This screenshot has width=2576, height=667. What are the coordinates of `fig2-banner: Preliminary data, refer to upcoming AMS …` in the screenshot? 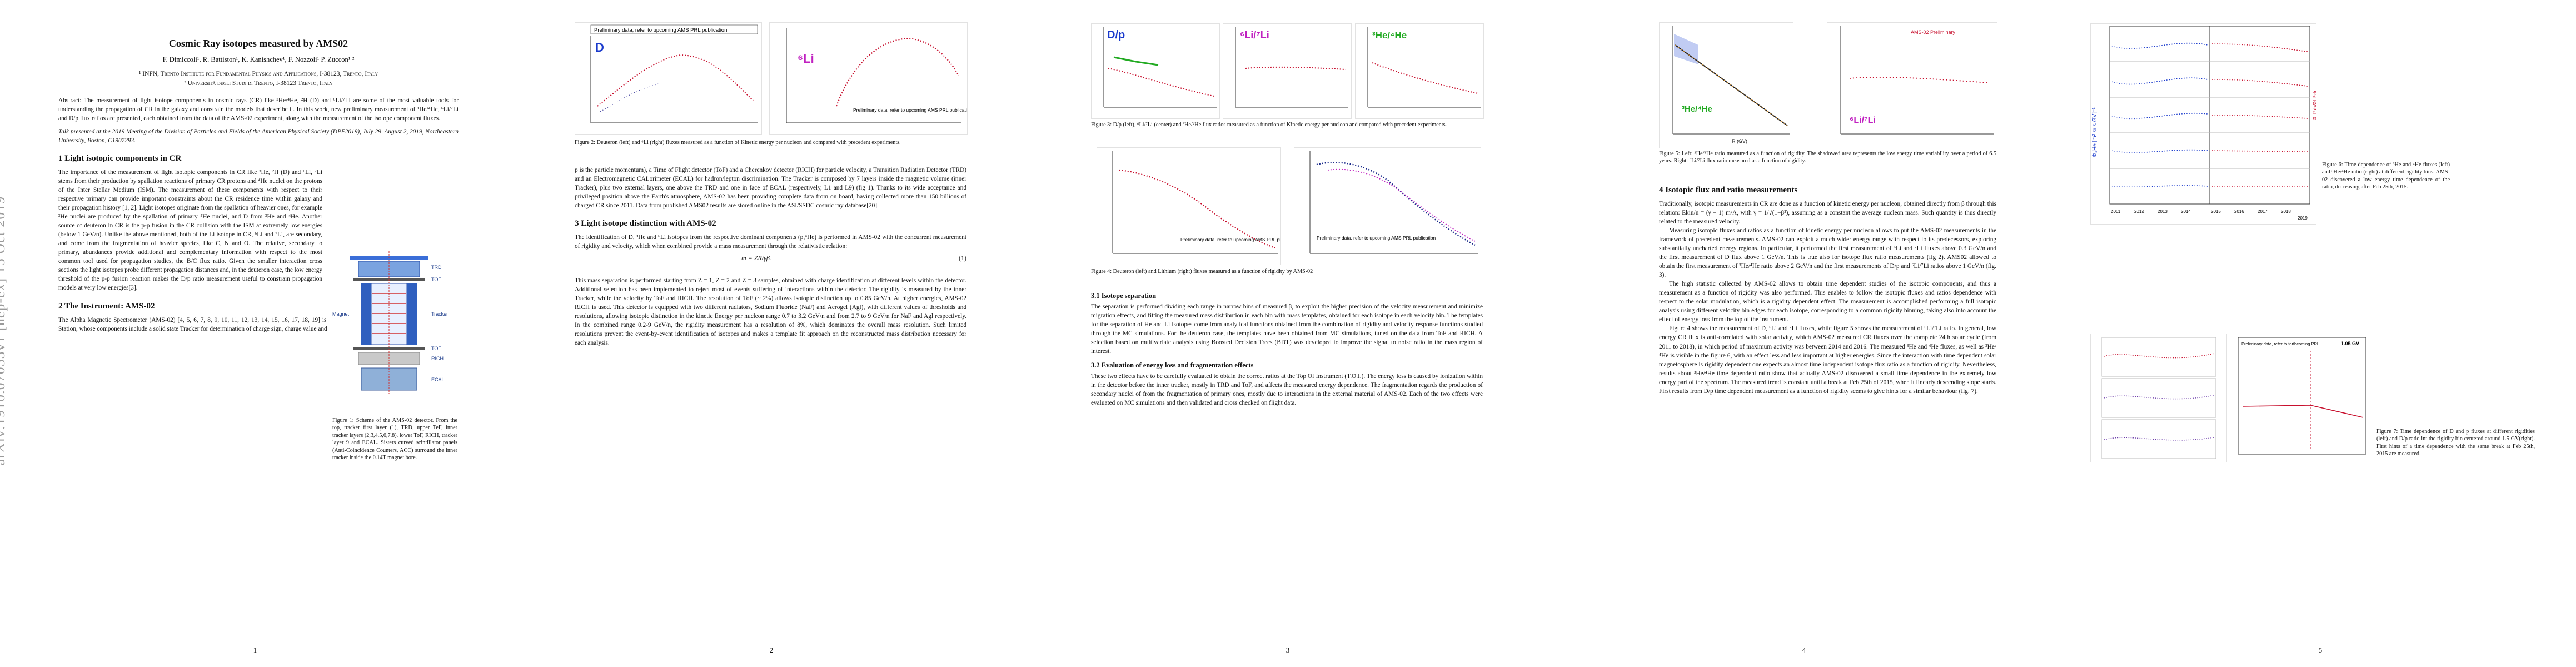 It's located at (660, 30).